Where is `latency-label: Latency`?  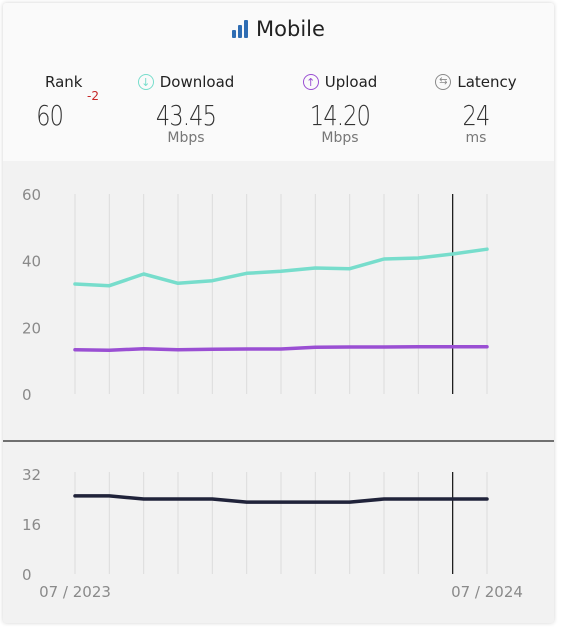
latency-label: Latency is located at coordinates (487, 82).